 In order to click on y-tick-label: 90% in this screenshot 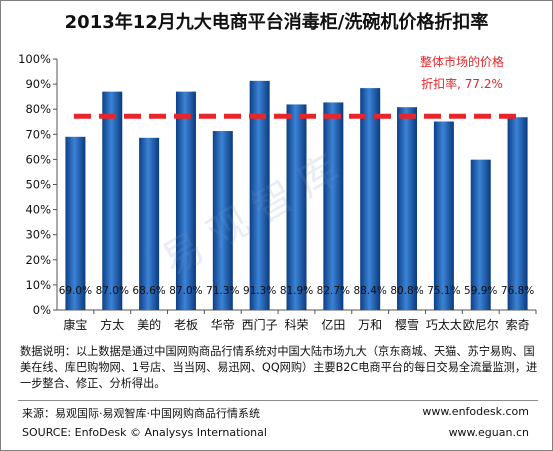, I will do `click(38, 84)`.